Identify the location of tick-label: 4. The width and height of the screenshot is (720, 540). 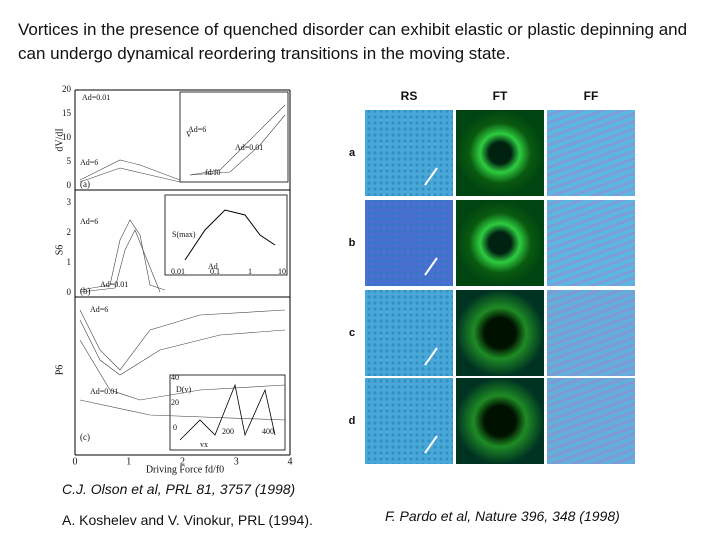
(290, 461).